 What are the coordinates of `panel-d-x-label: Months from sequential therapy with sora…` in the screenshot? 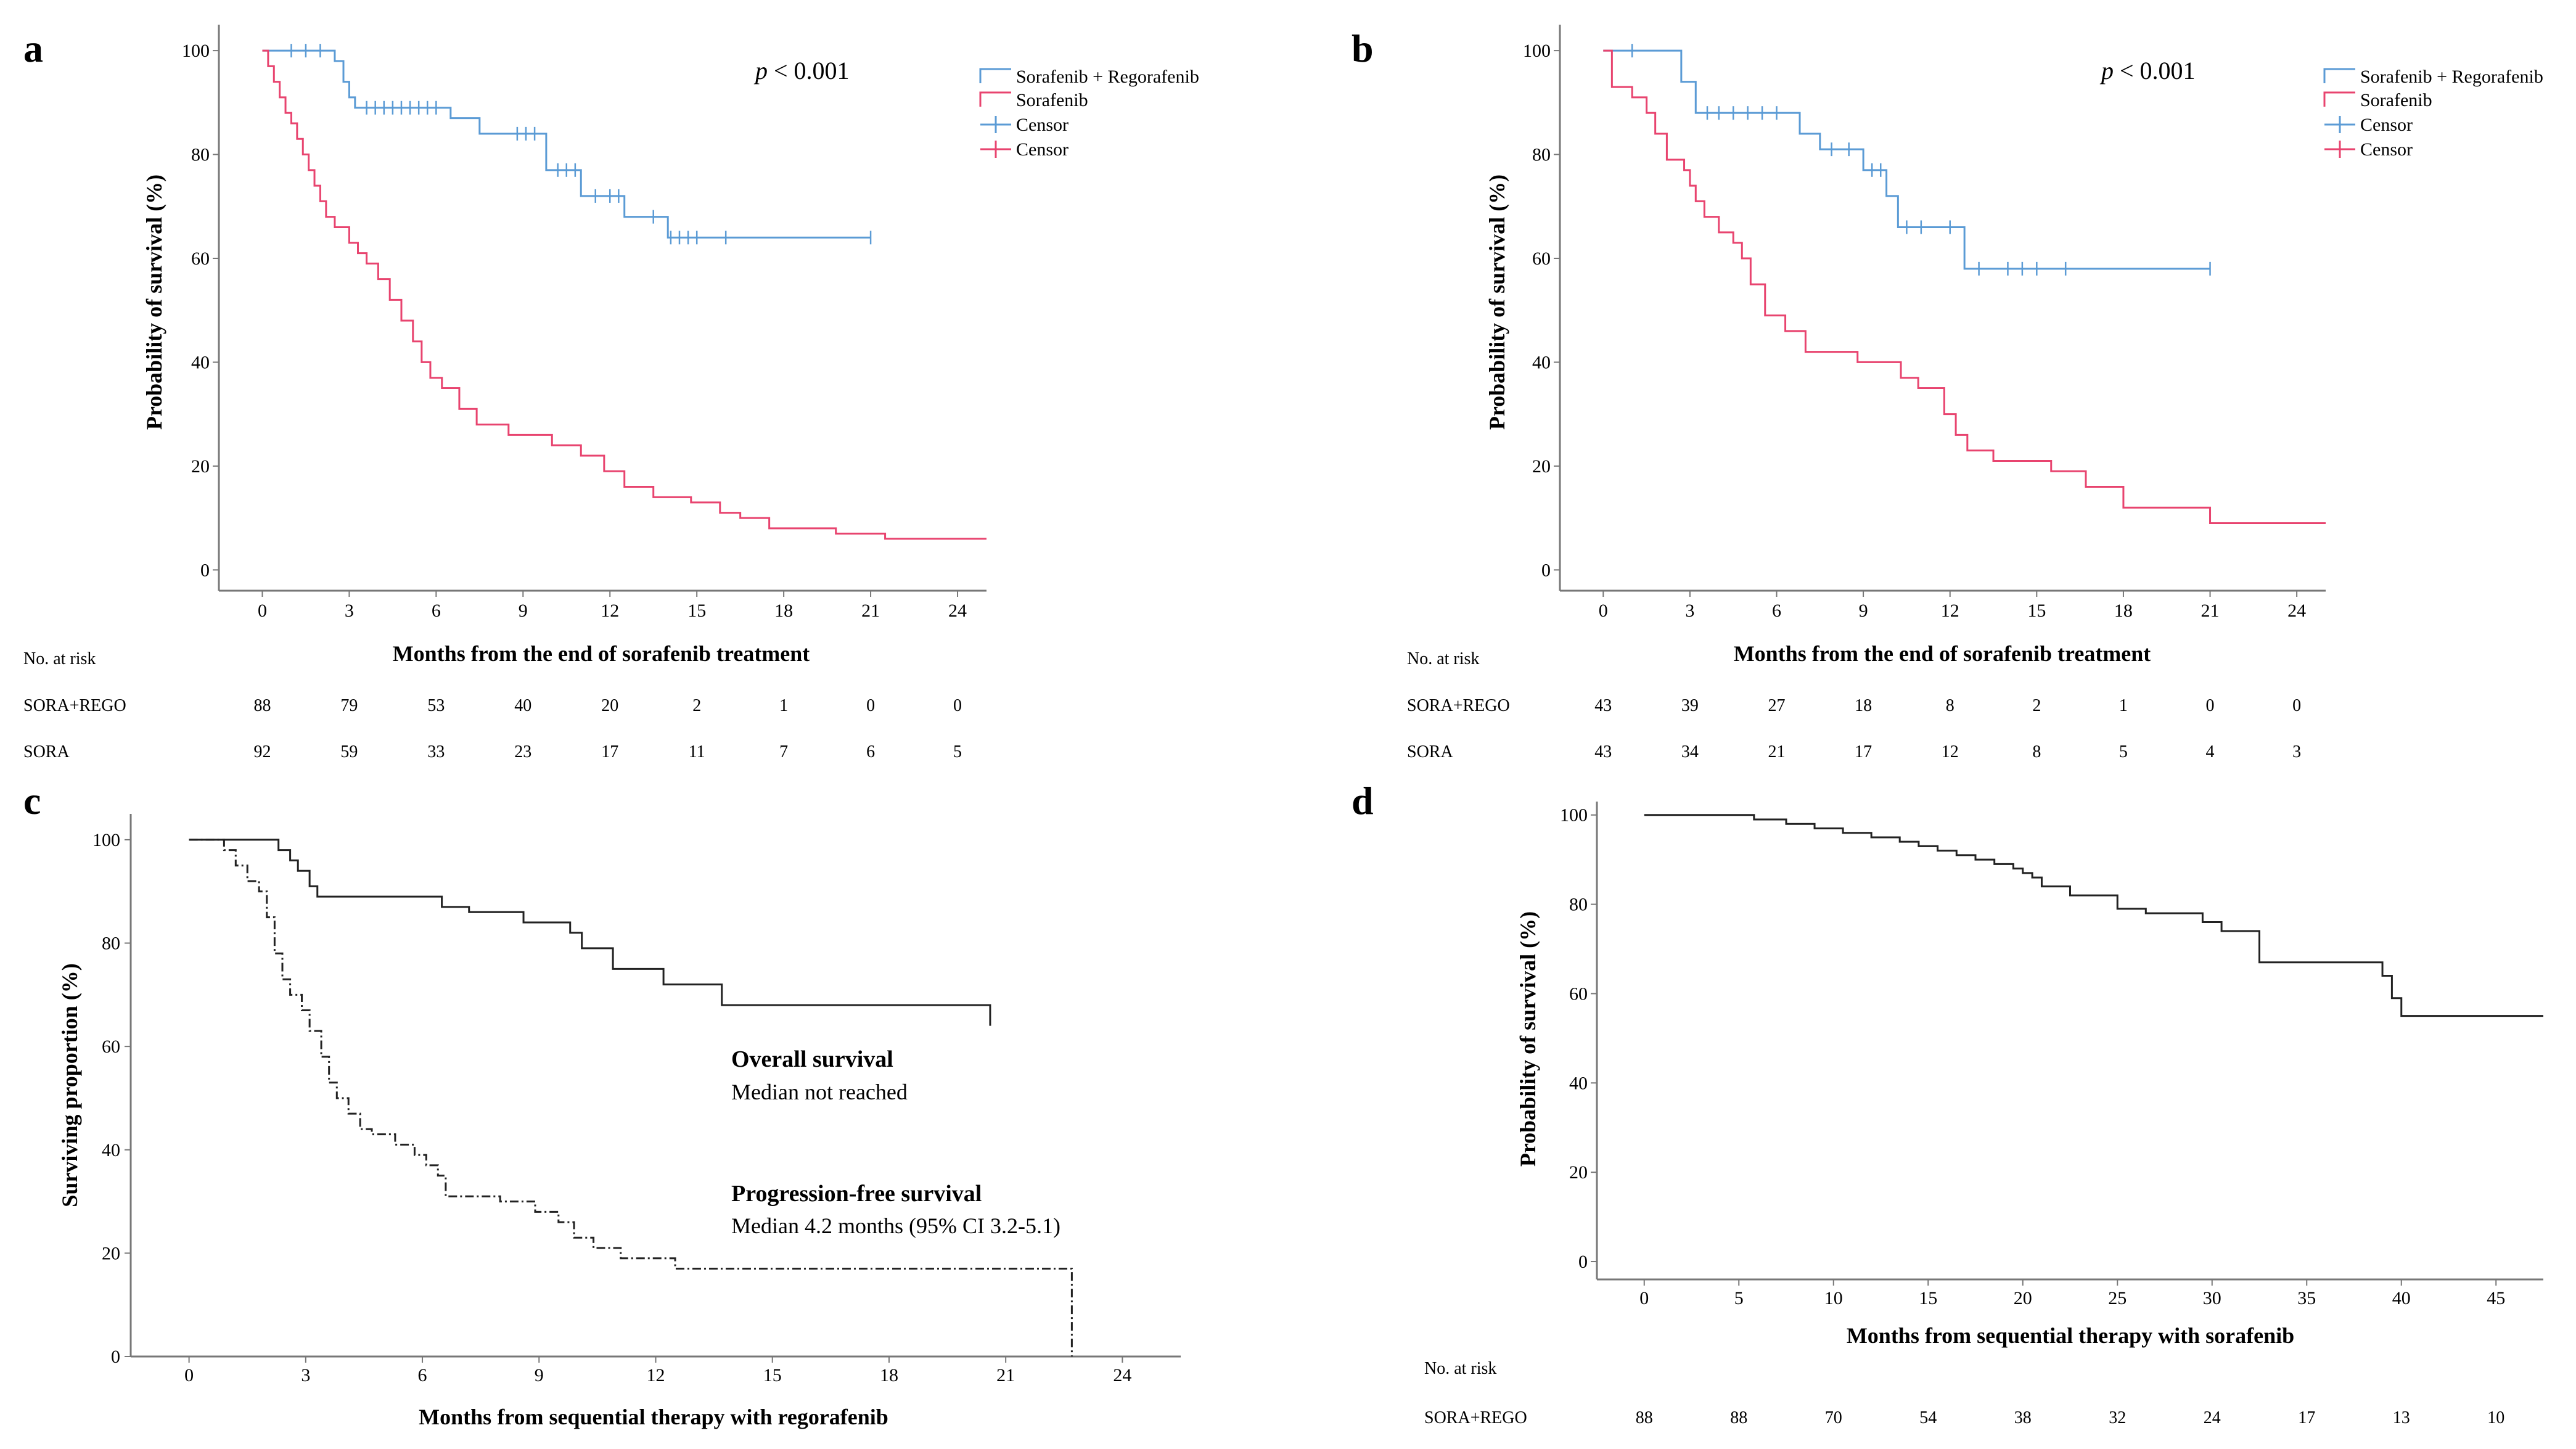 It's located at (2070, 1336).